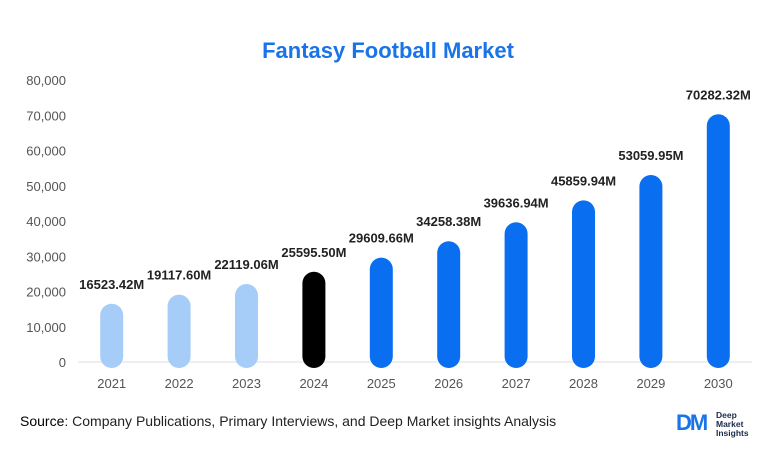  What do you see at coordinates (516, 295) in the screenshot?
I see `bar-2027` at bounding box center [516, 295].